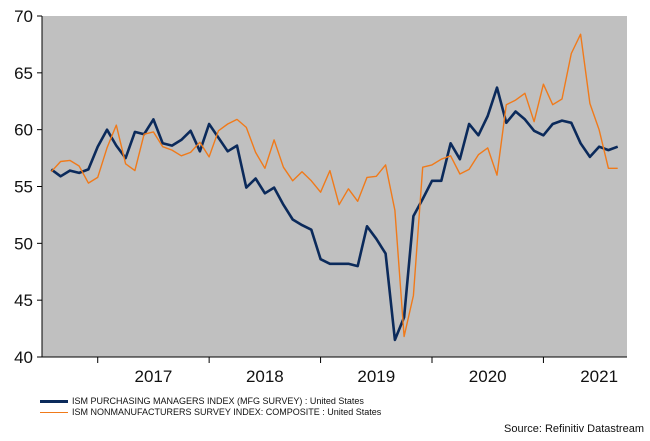 The width and height of the screenshot is (650, 441). What do you see at coordinates (23, 357) in the screenshot?
I see `y-tick-label: 40` at bounding box center [23, 357].